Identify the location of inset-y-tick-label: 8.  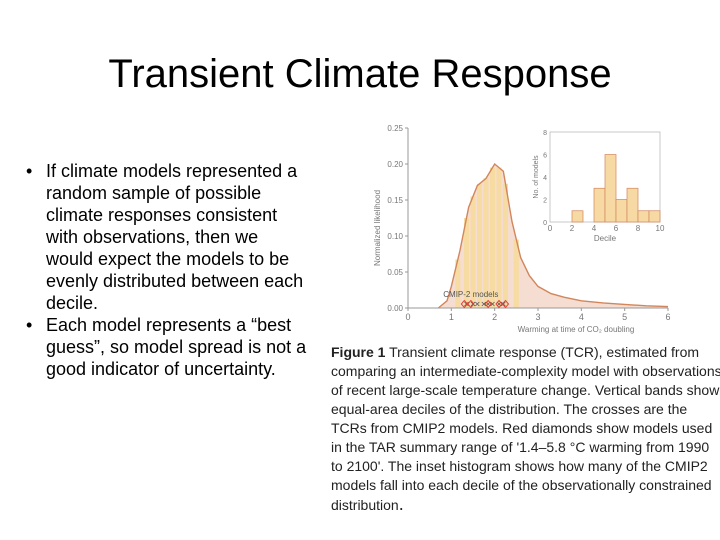
(545, 133).